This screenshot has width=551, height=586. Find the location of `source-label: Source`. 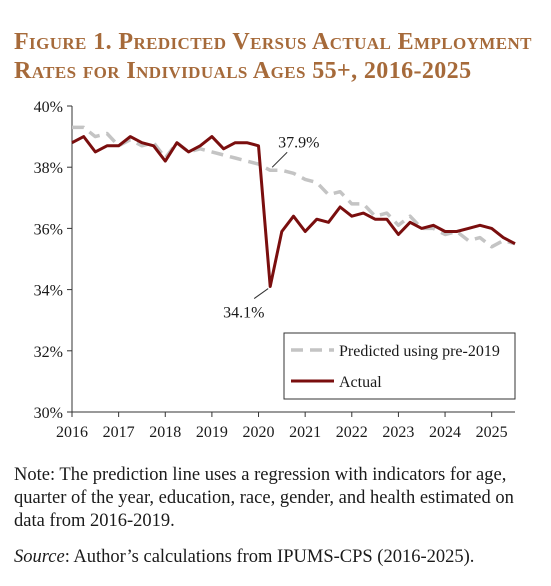

source-label: Source is located at coordinates (39, 557).